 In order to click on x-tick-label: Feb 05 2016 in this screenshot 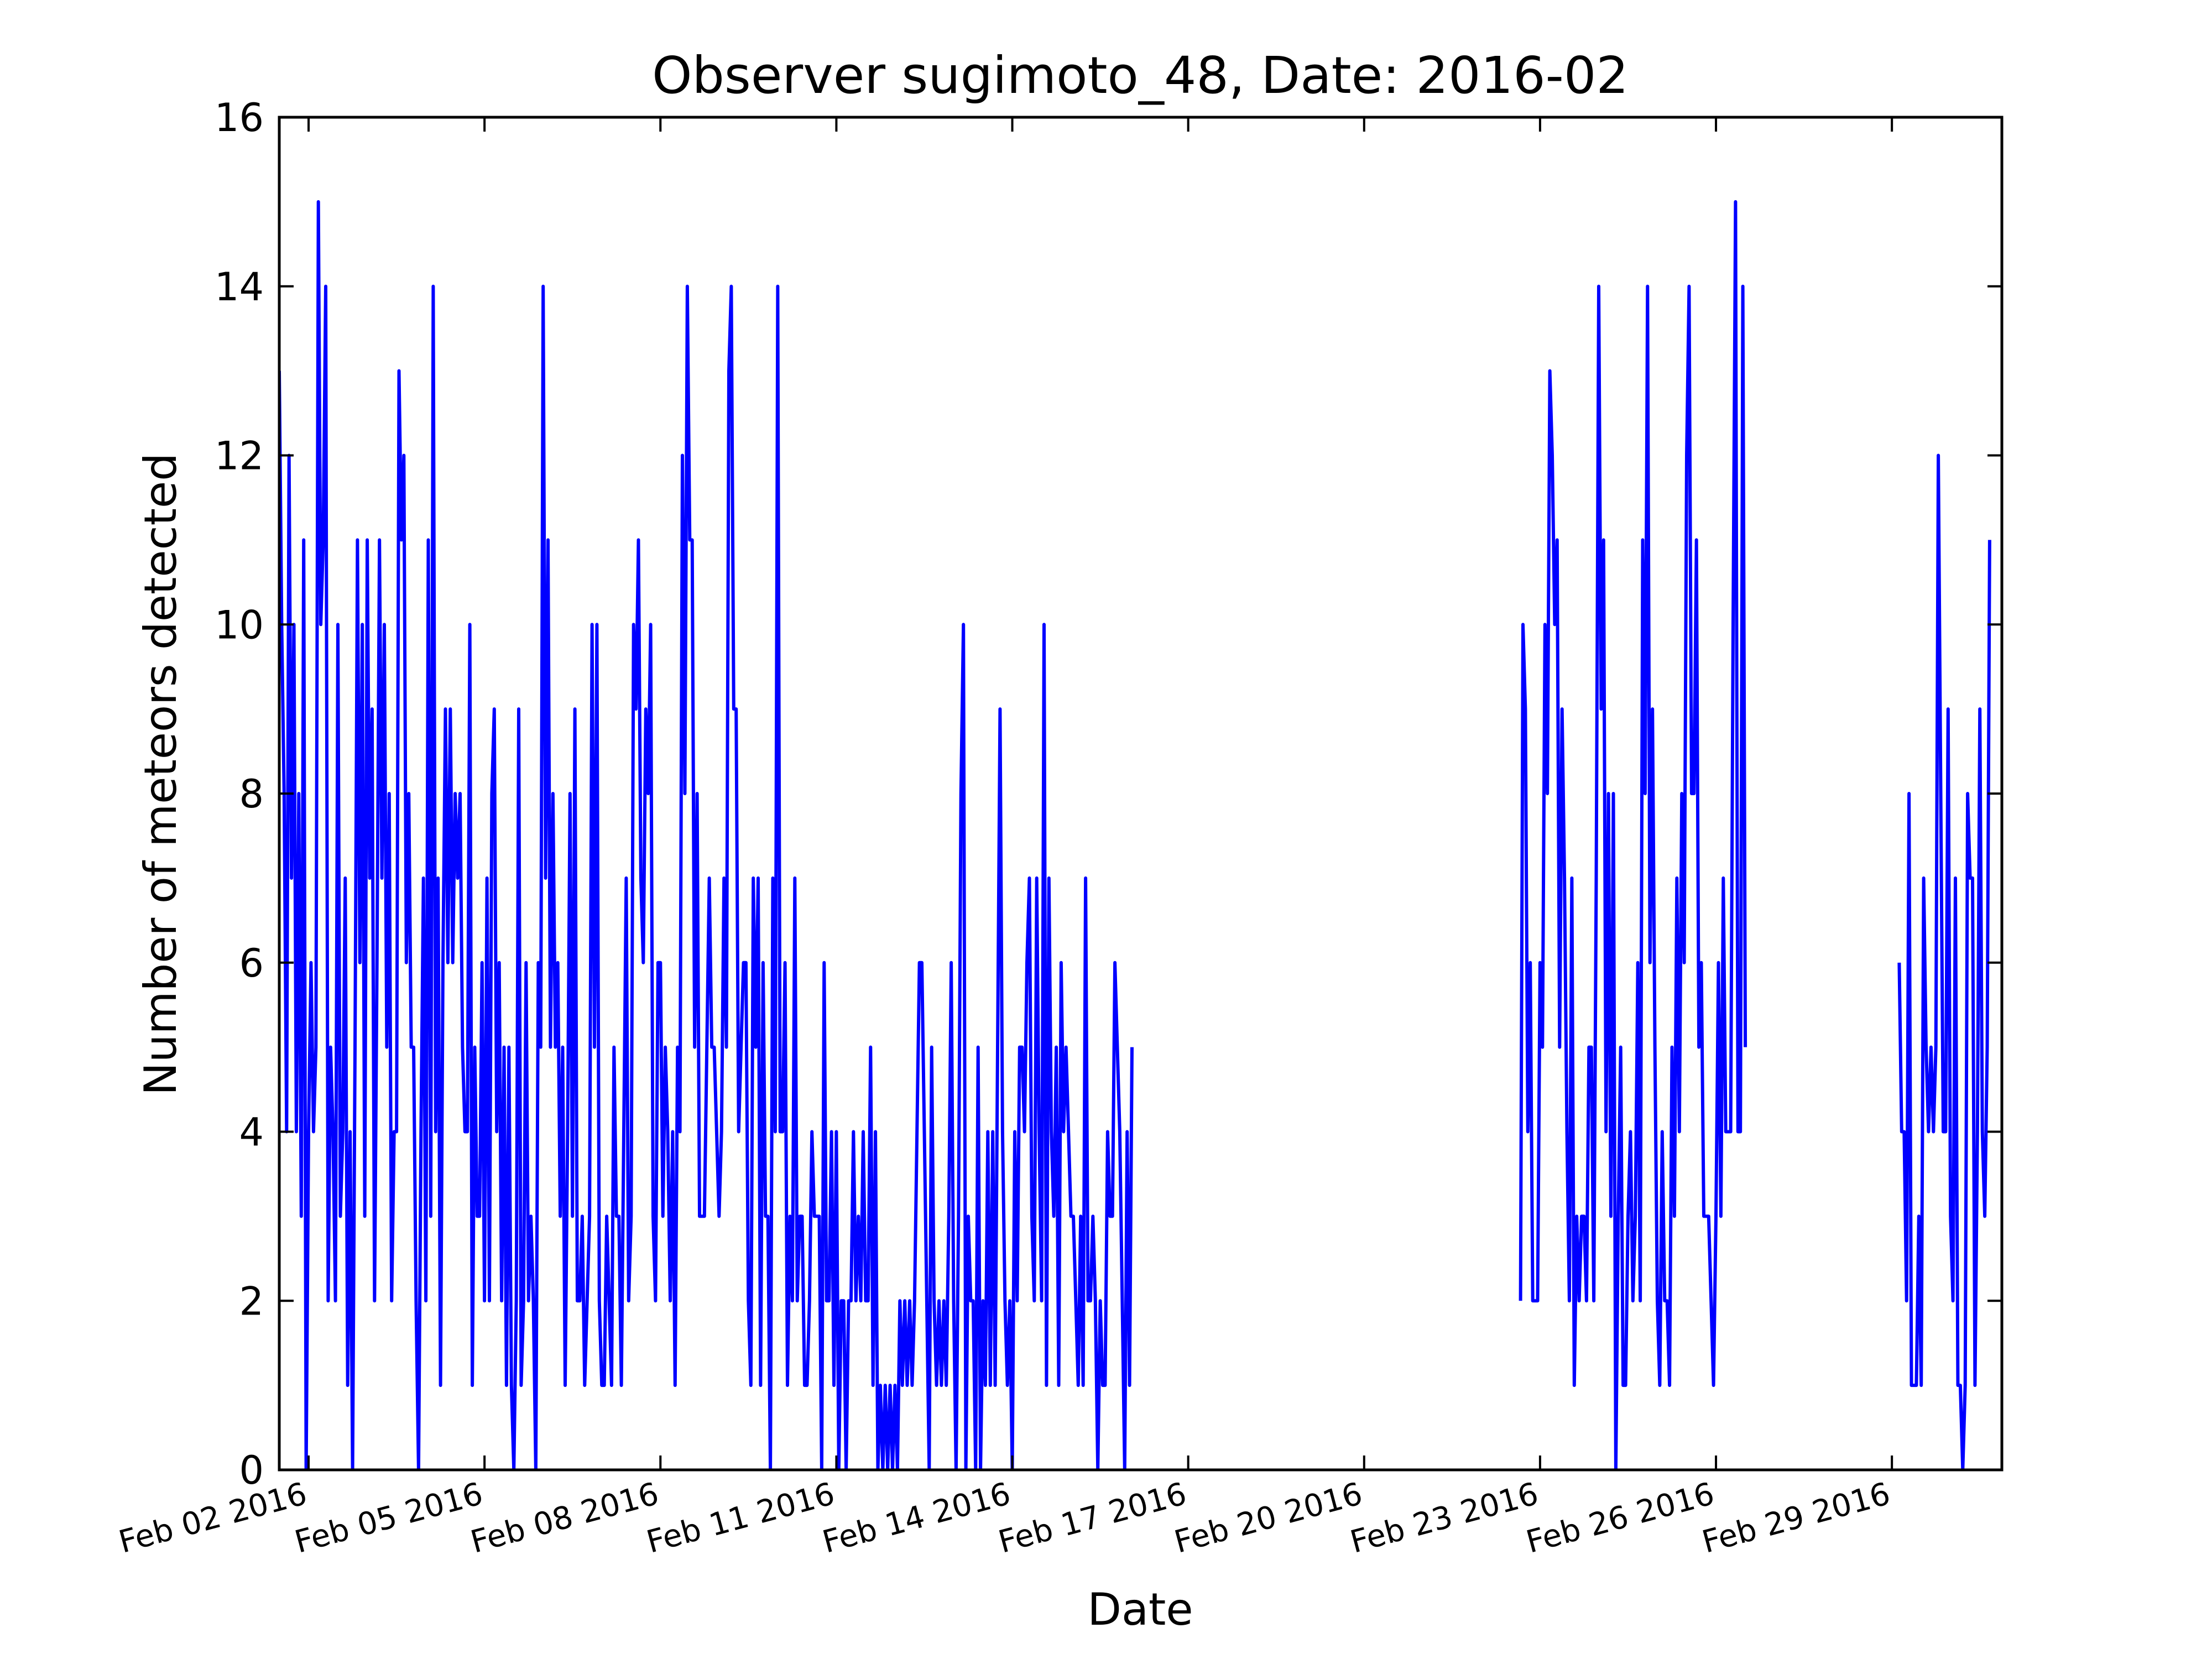, I will do `click(389, 1519)`.